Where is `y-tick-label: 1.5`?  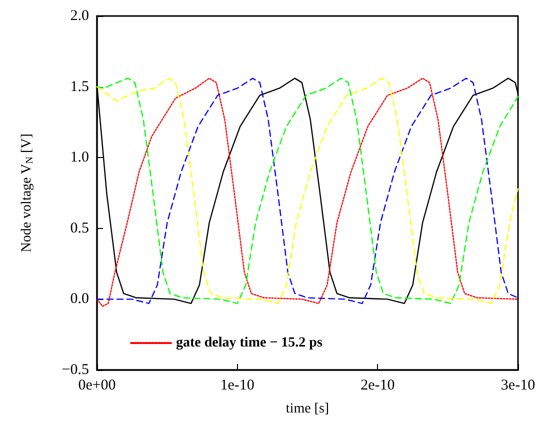 y-tick-label: 1.5 is located at coordinates (79, 86).